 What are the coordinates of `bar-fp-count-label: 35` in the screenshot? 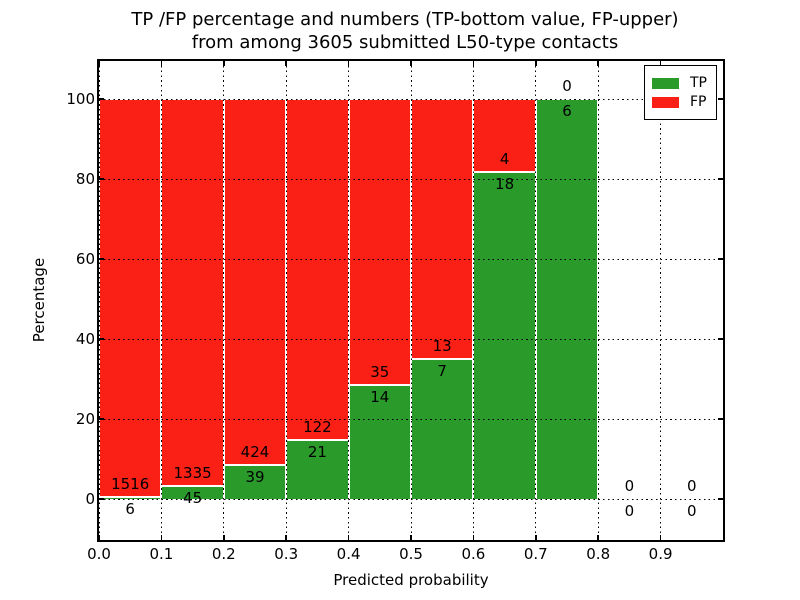 It's located at (380, 371).